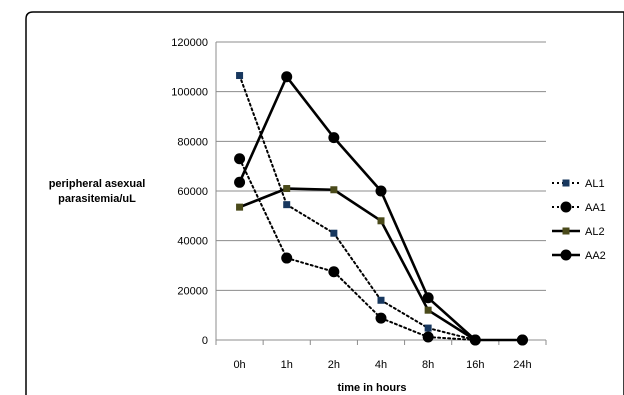  I want to click on legend-item-aa1: AA1, so click(579, 207).